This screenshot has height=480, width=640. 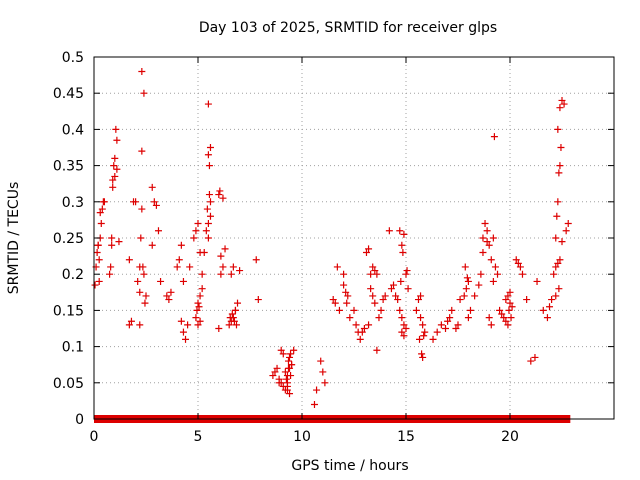 I want to click on y-axis-label: SRMTID / TECUs, so click(x=14, y=238).